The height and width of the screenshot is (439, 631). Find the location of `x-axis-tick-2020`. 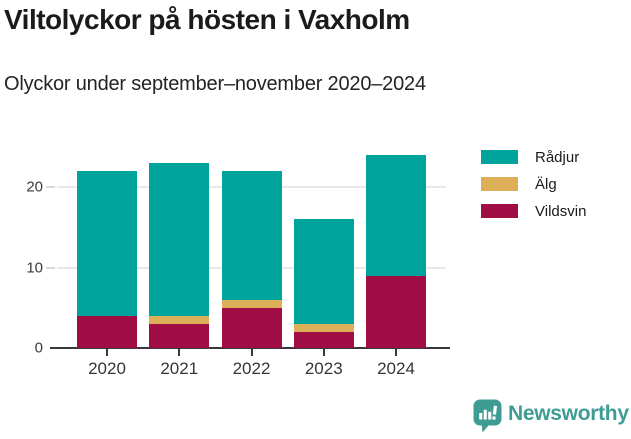

x-axis-tick-2020 is located at coordinates (107, 352).